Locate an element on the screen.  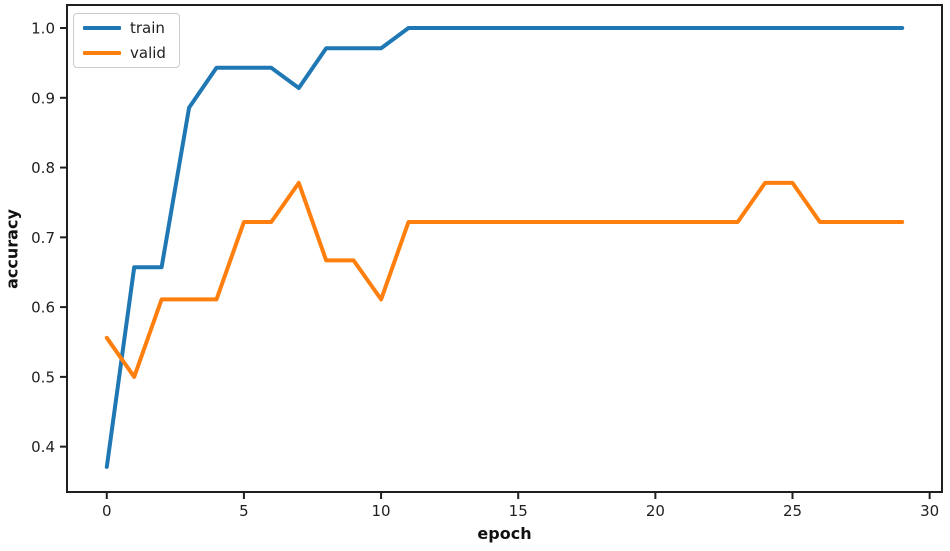
x-tick-label: 20 is located at coordinates (655, 511).